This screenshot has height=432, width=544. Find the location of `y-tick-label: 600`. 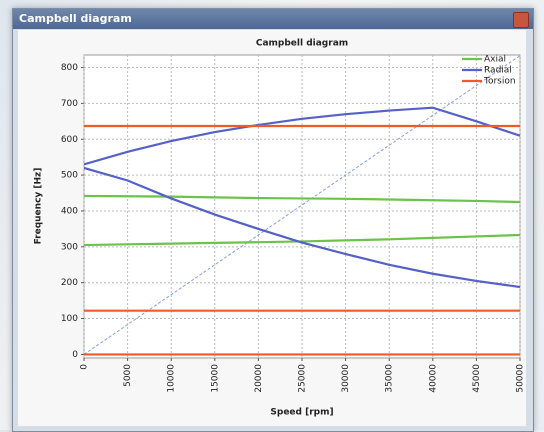

y-tick-label: 600 is located at coordinates (69, 140).